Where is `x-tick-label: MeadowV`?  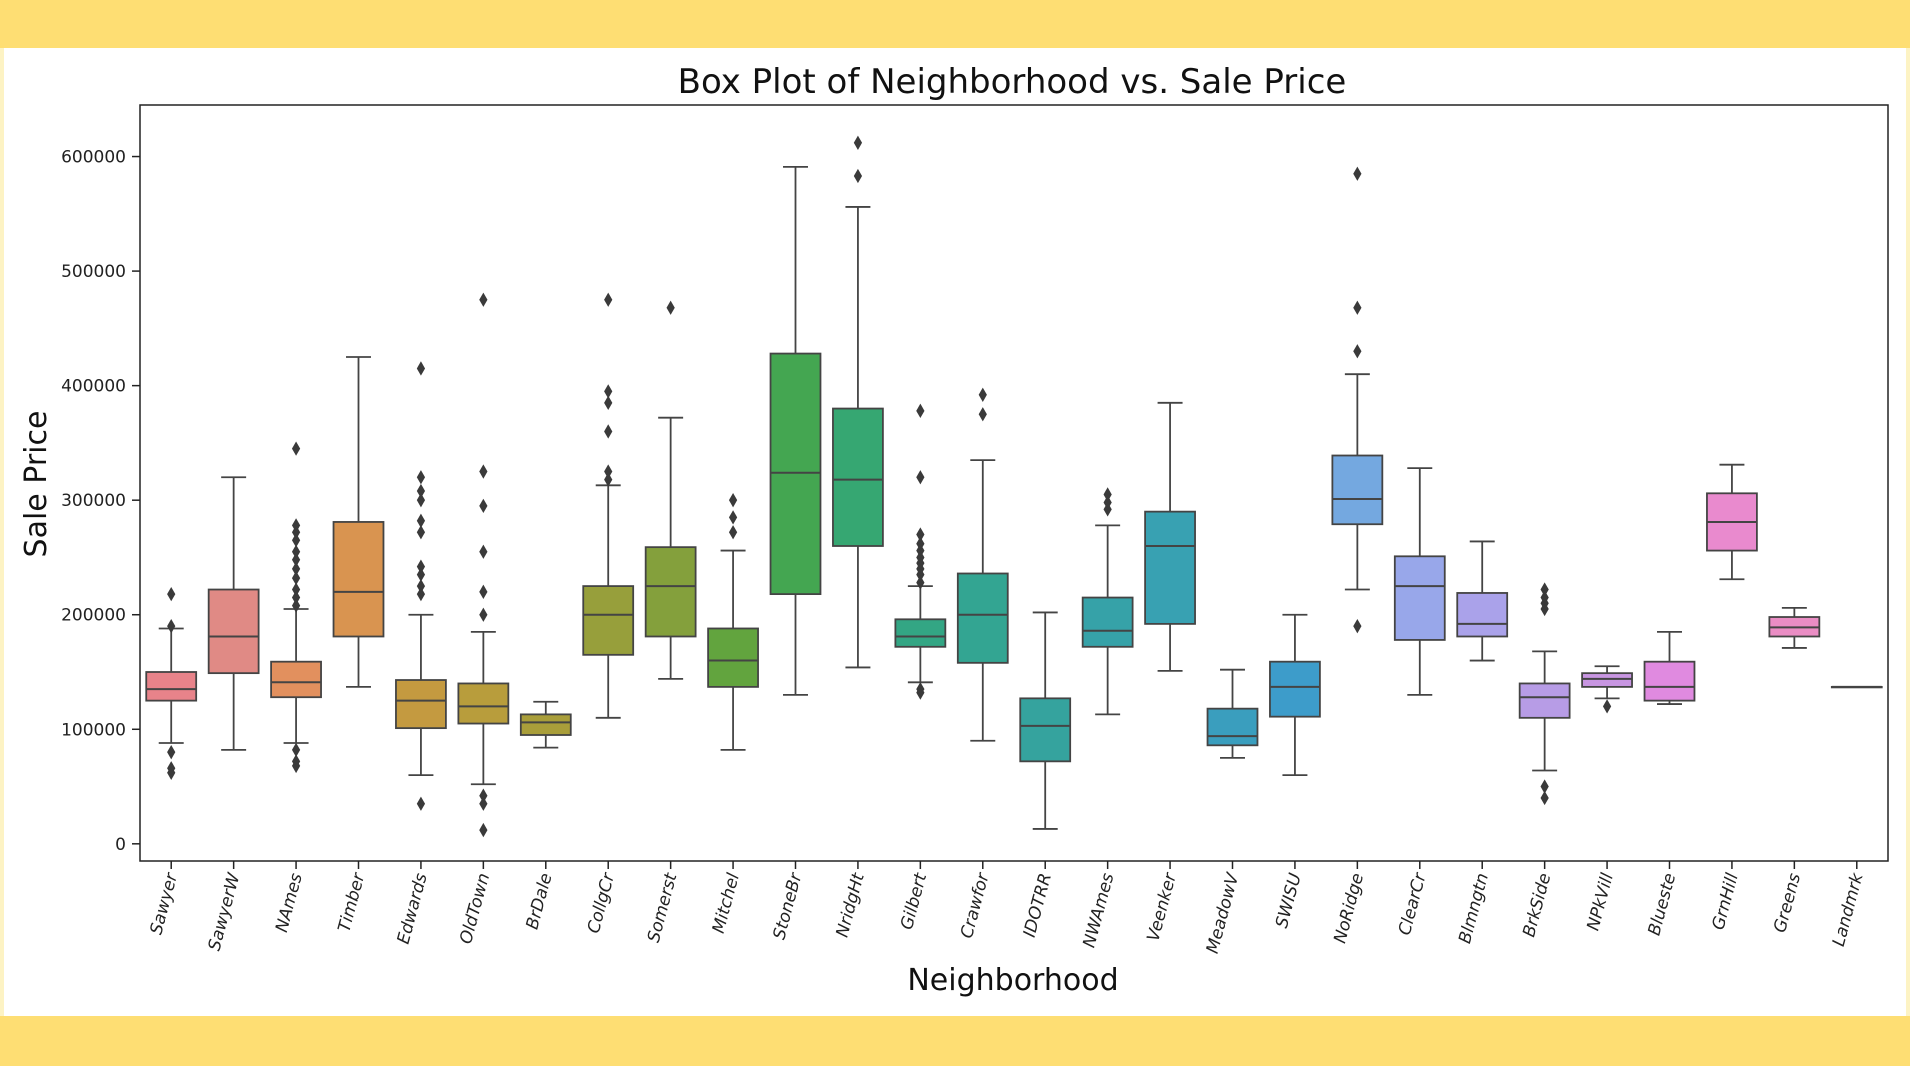
x-tick-label: MeadowV is located at coordinates (1223, 913).